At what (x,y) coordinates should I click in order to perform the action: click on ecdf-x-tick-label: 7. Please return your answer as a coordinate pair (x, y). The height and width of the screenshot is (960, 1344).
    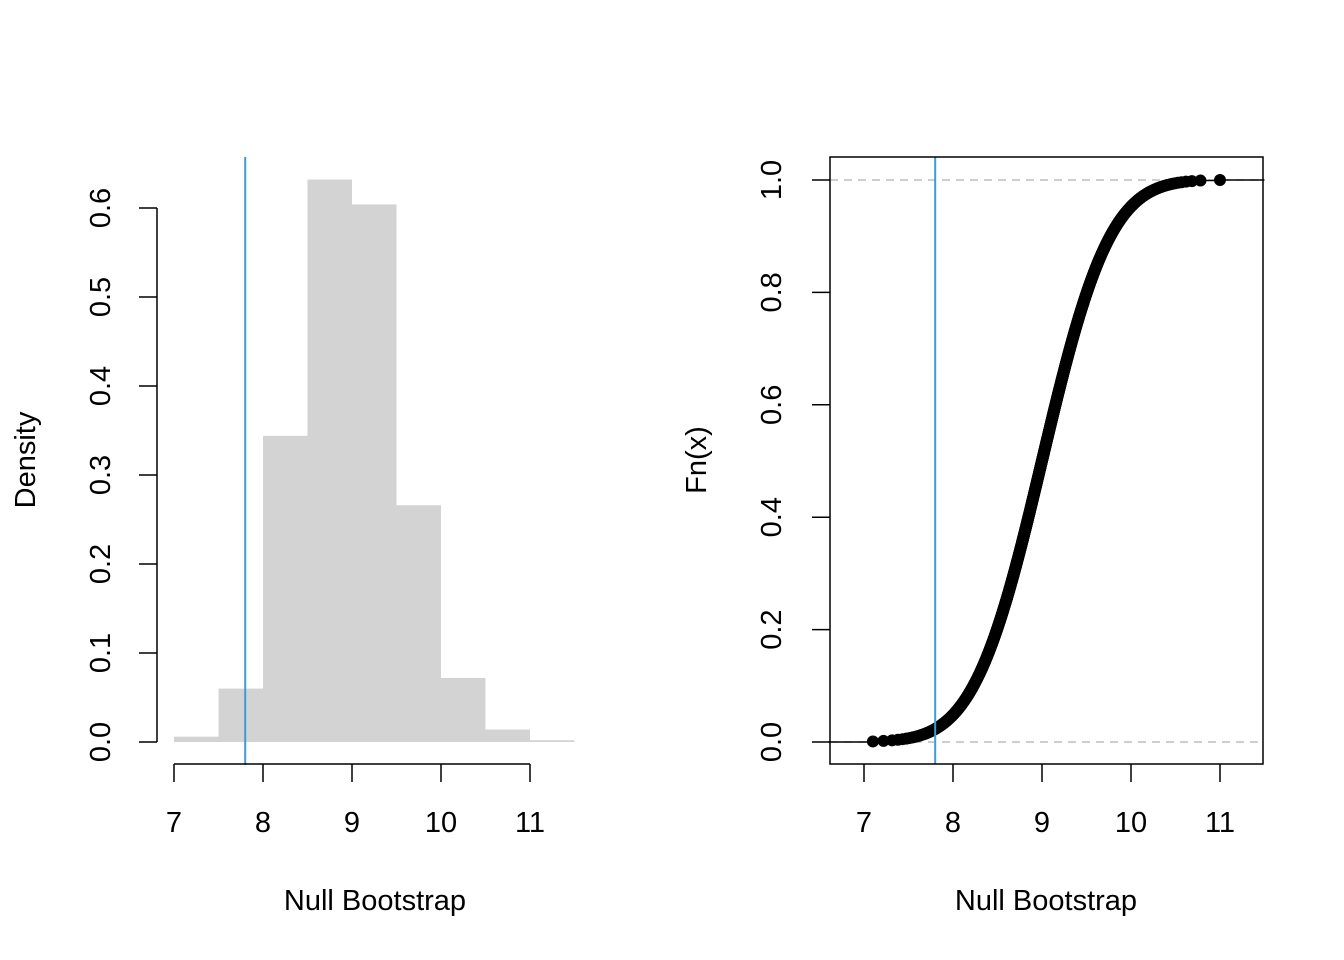
    Looking at the image, I should click on (864, 823).